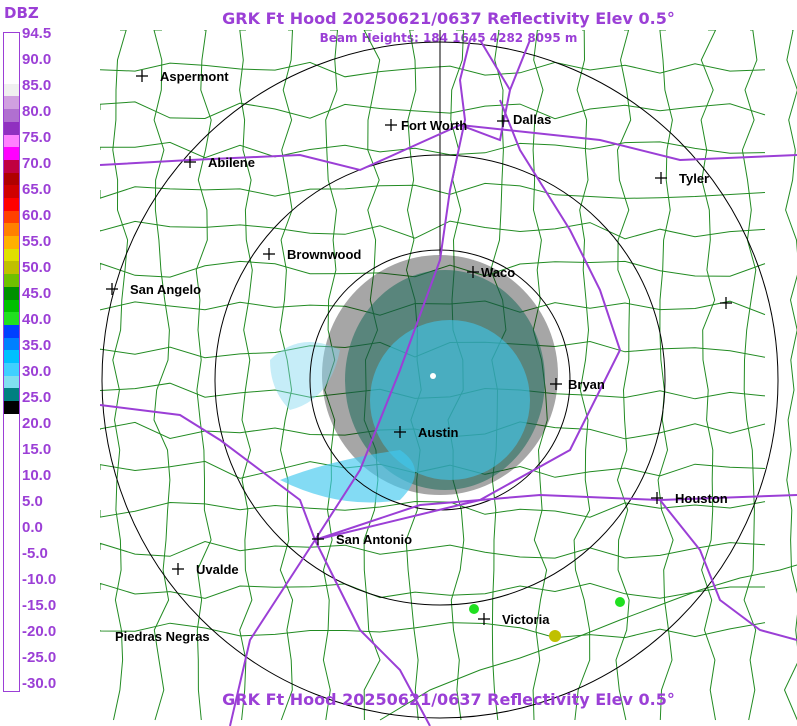  Describe the element at coordinates (39, 657) in the screenshot. I see `color-scale-tick-label: -25.0` at that location.